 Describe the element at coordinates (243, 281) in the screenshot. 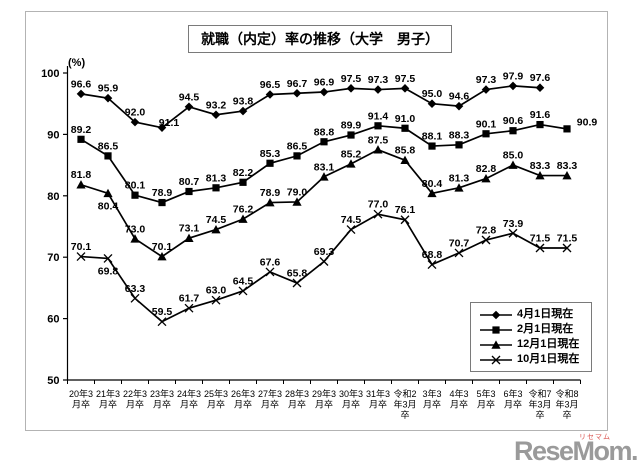

I see `data-label: 64.5` at that location.